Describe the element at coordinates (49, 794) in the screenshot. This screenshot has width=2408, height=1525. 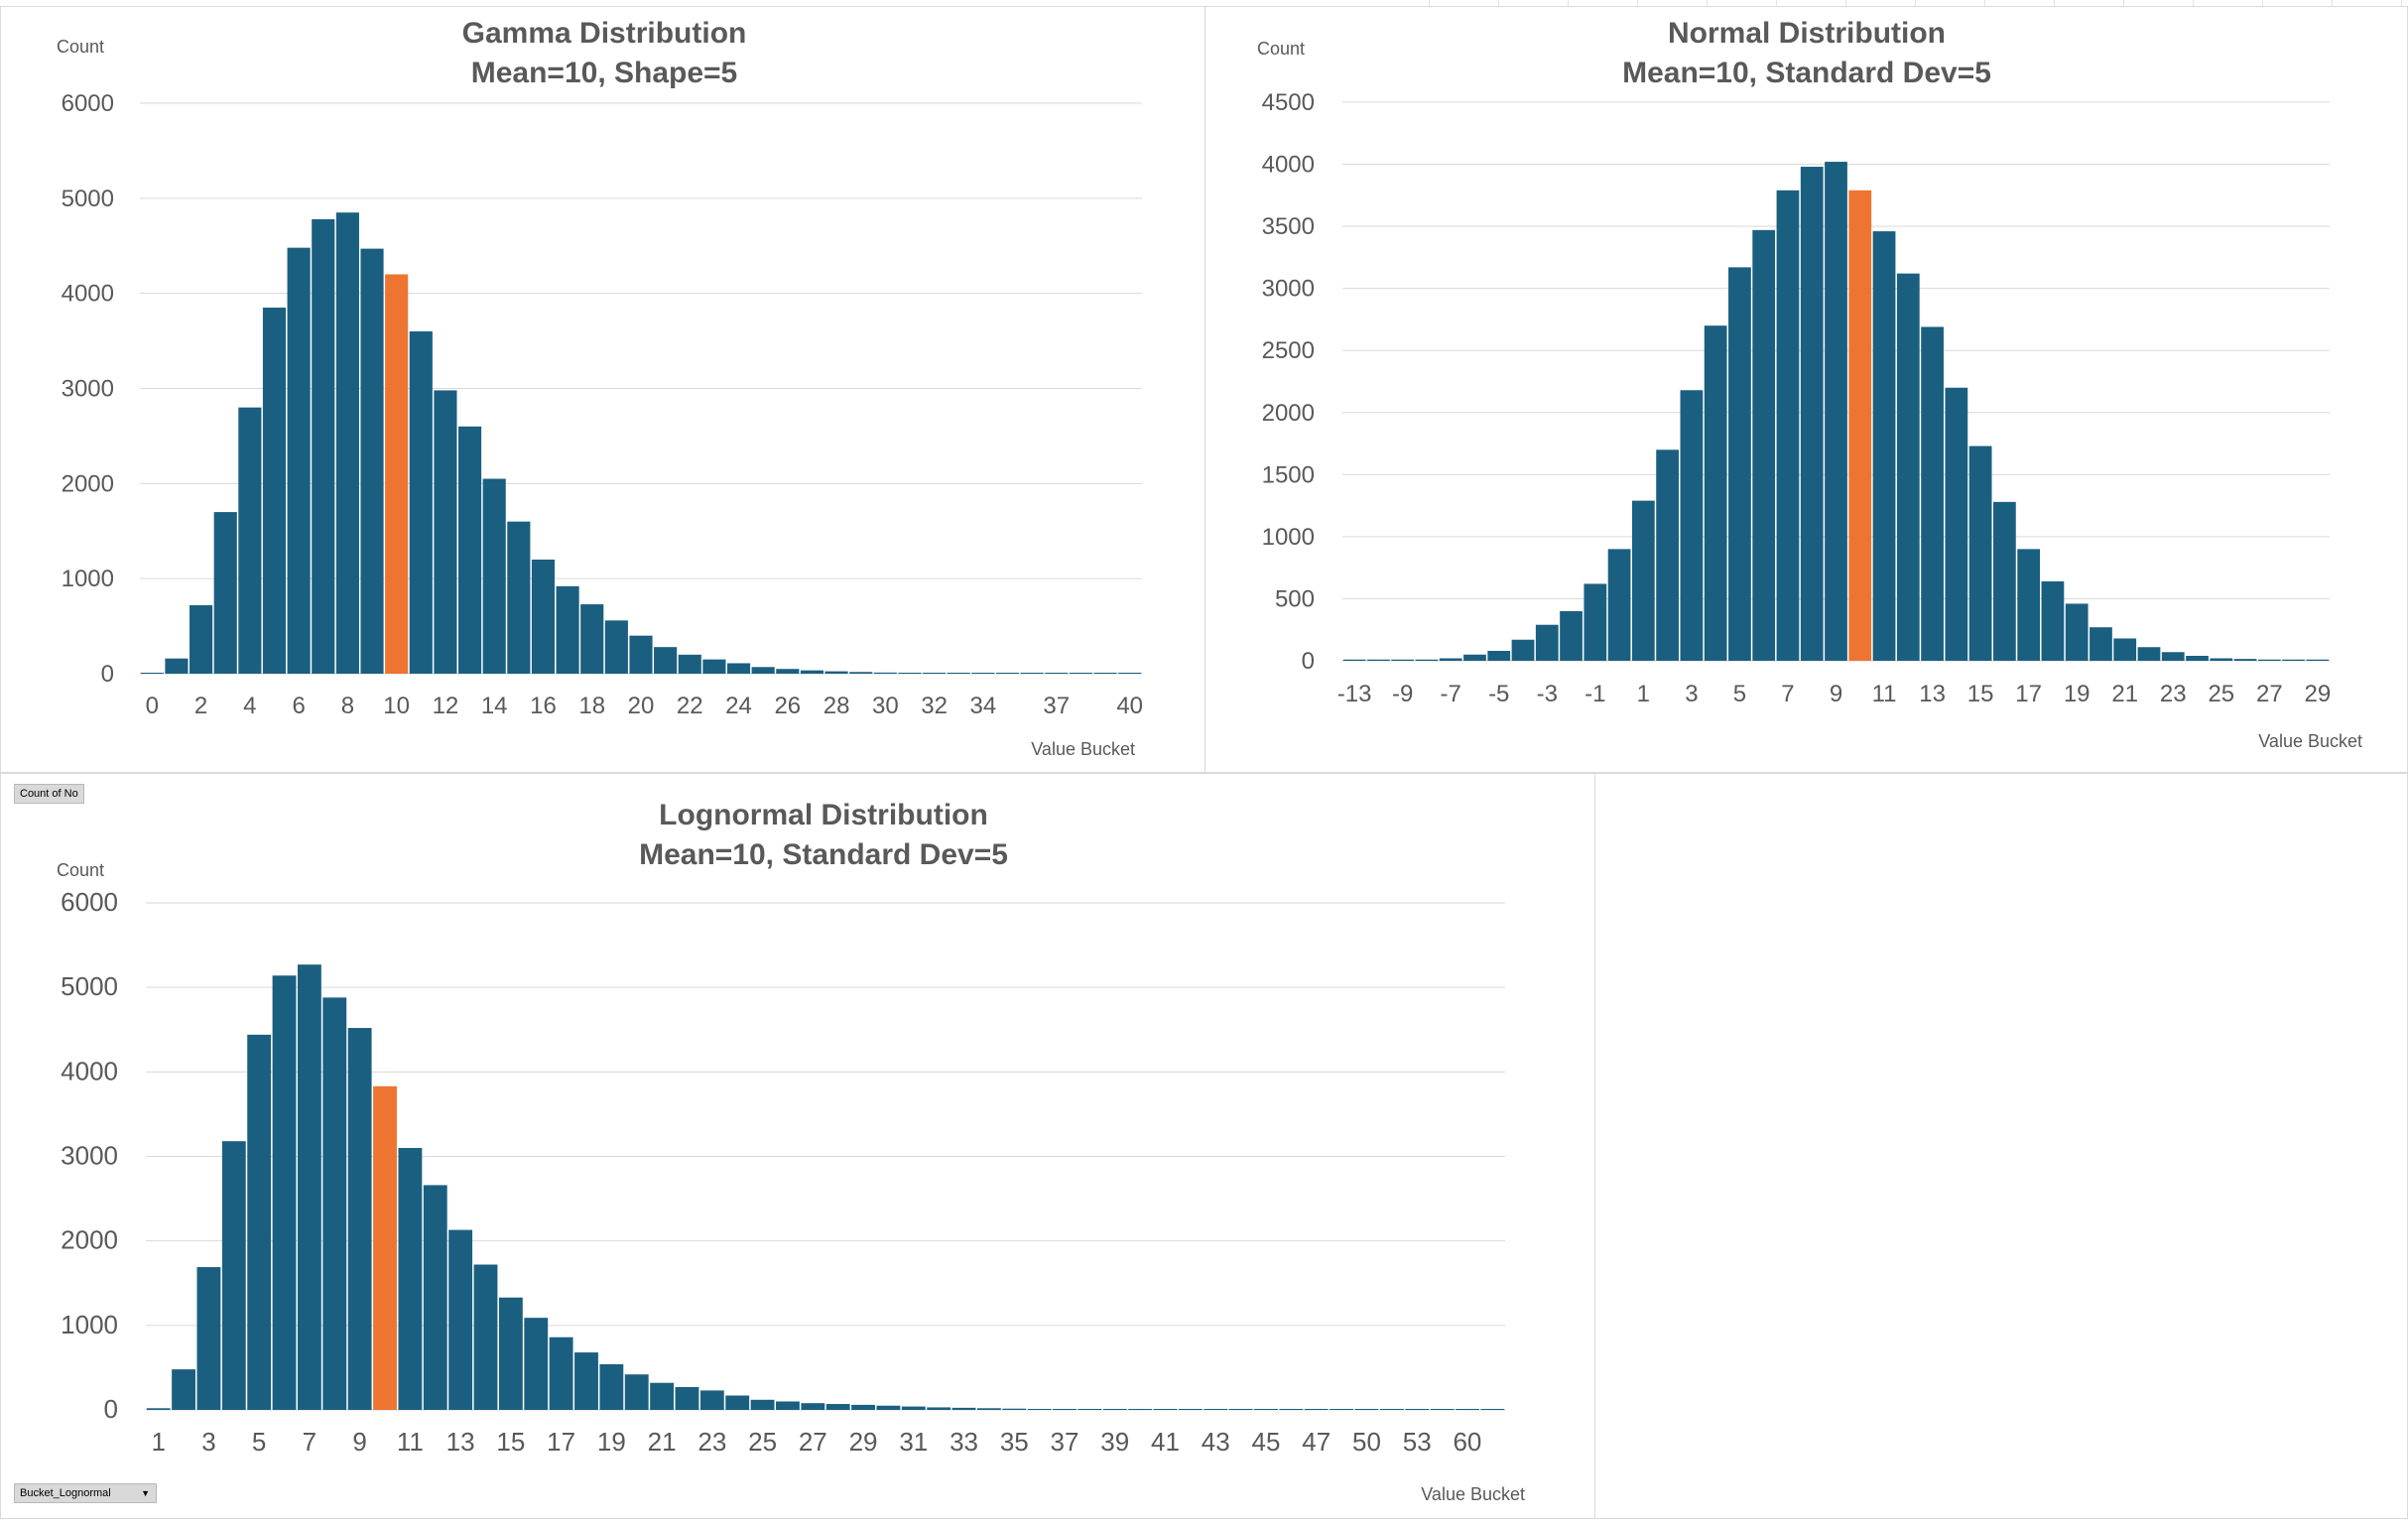
I see `count-field-button: Count of No` at that location.